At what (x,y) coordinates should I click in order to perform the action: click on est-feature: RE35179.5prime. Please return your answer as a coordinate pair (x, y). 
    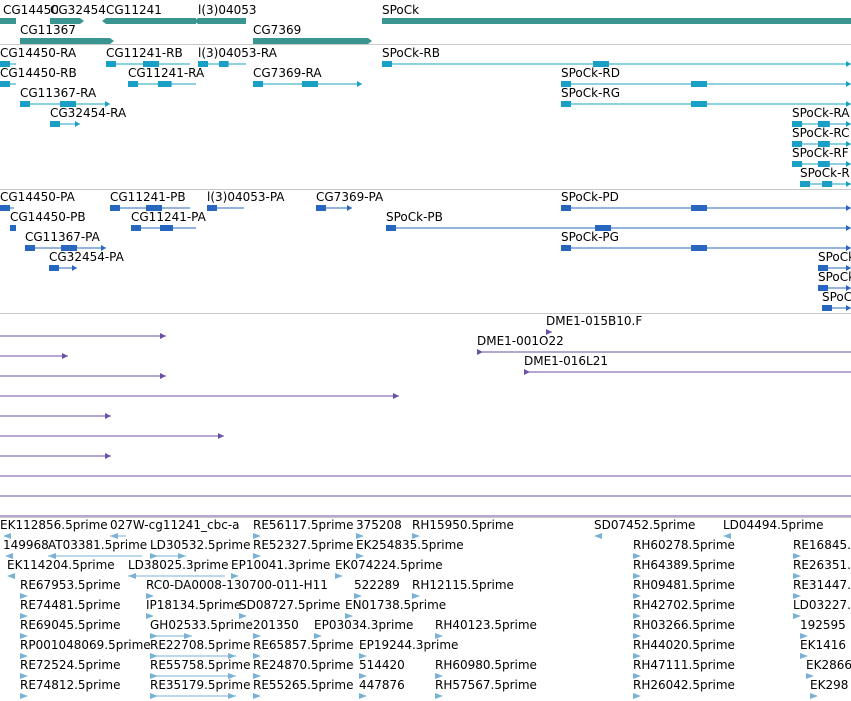
    Looking at the image, I should click on (200, 689).